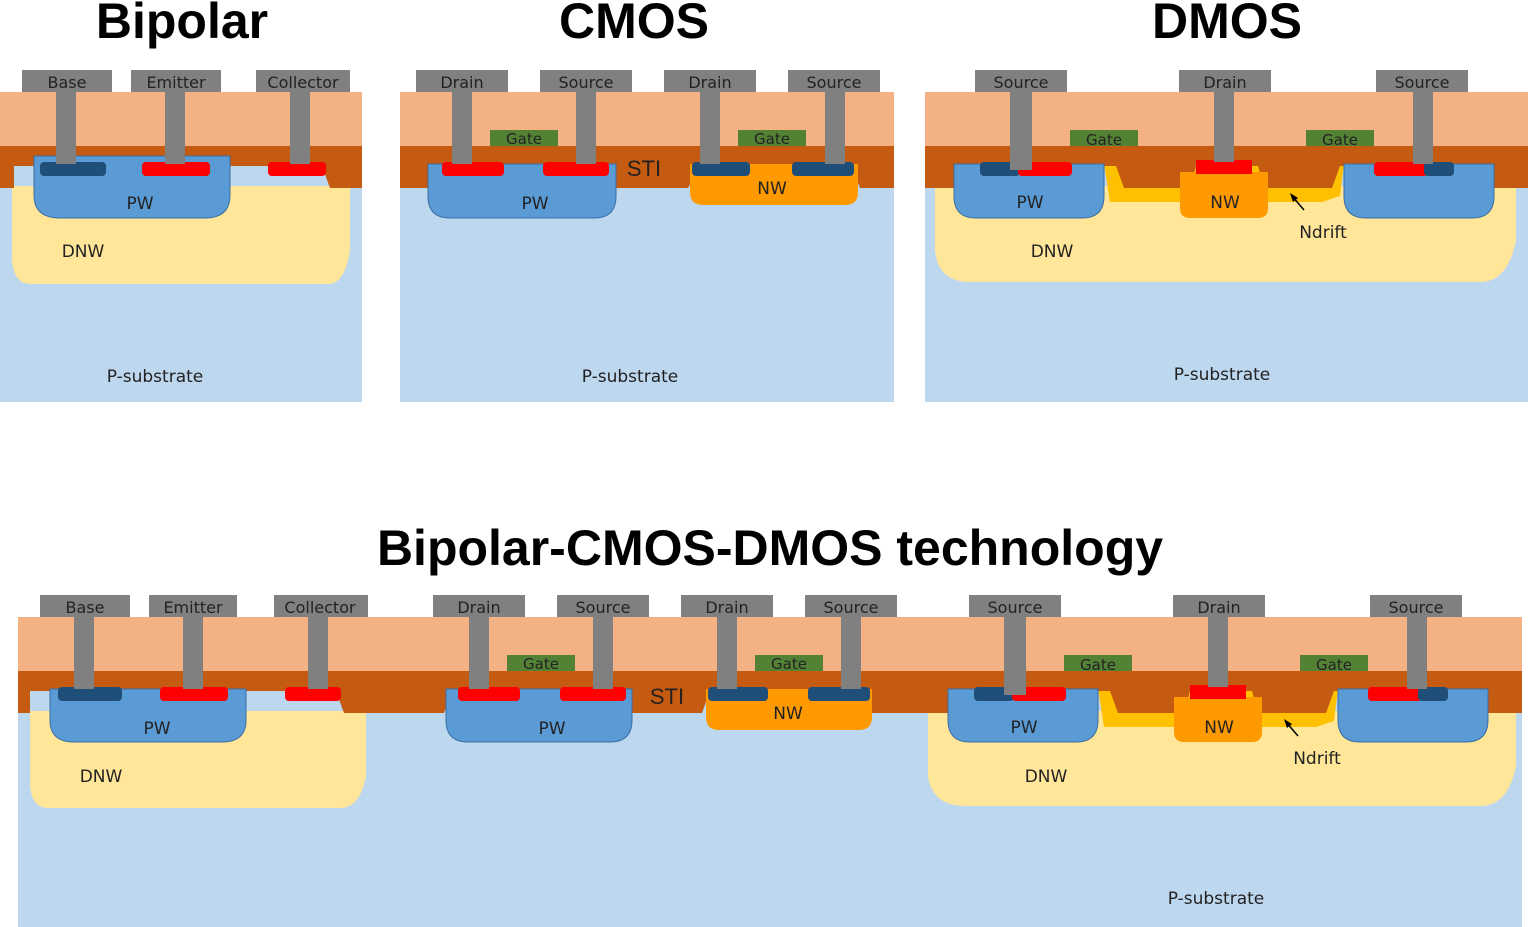  What do you see at coordinates (1317, 759) in the screenshot?
I see `ndrift-label: Ndrift` at bounding box center [1317, 759].